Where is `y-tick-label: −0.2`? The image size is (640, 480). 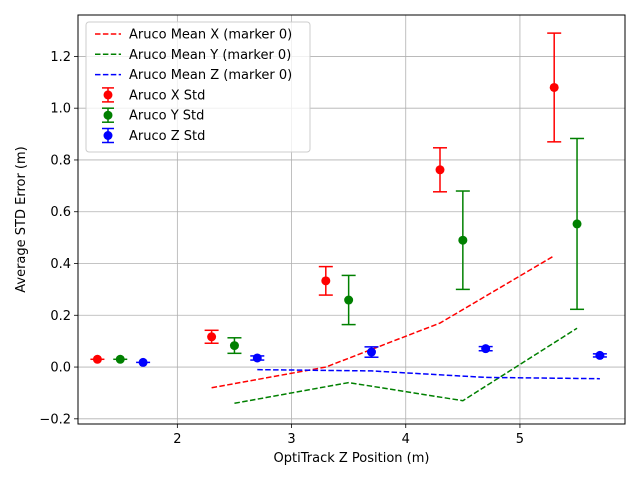 y-tick-label: −0.2 is located at coordinates (55, 419).